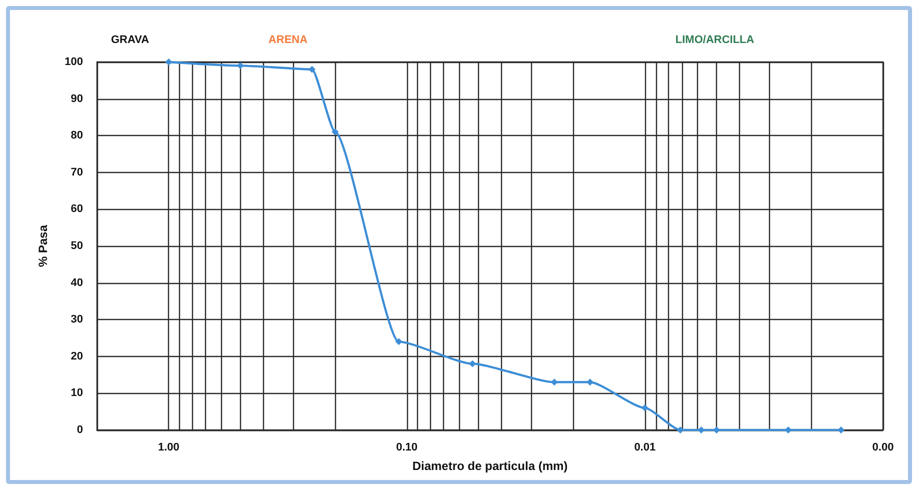  I want to click on text: LIMO/ARCILLA, so click(714, 40).